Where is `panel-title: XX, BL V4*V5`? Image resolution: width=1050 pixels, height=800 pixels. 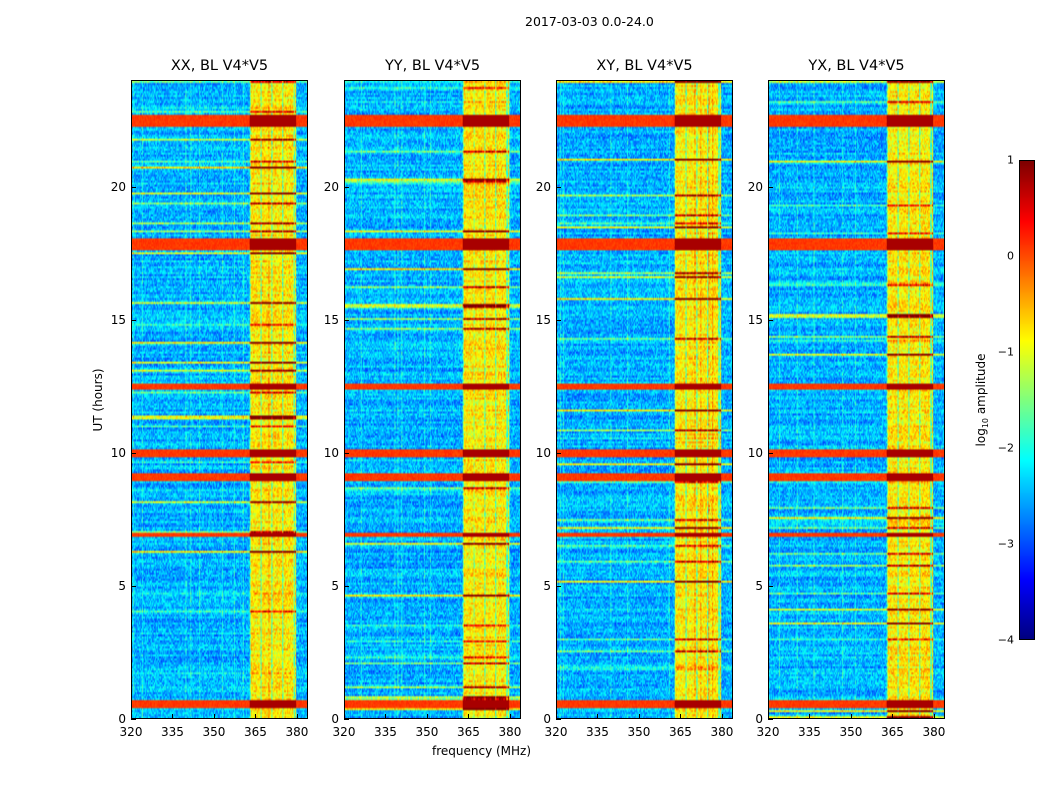
panel-title: XX, BL V4*V5 is located at coordinates (219, 66).